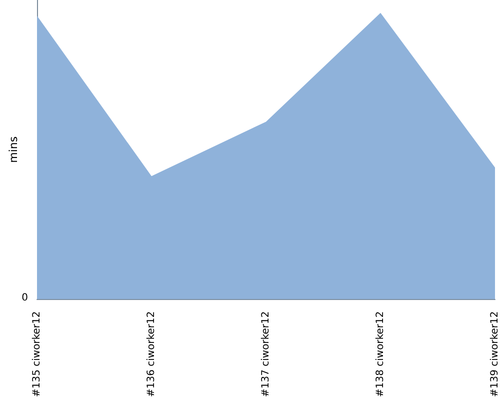  I want to click on x-tick-label: #138 ciworker12, so click(380, 354).